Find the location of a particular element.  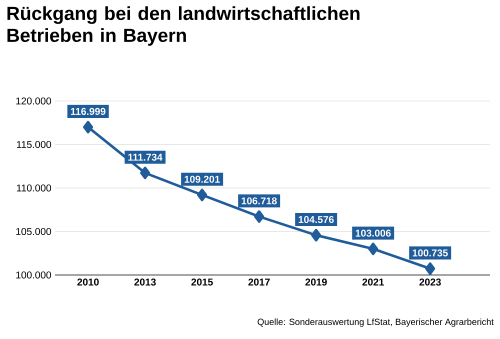

y-tick-label: 110.000 is located at coordinates (34, 188).